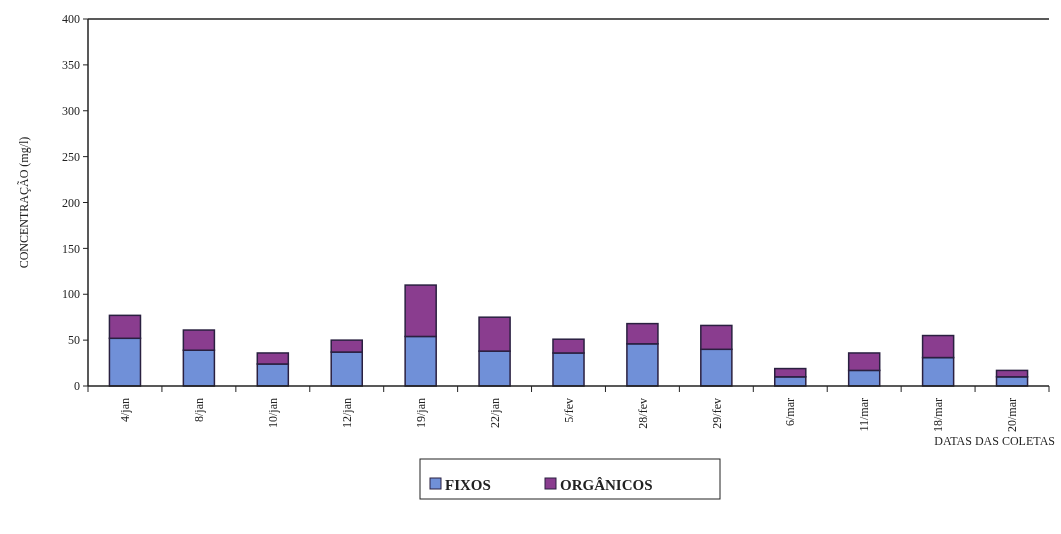 Image resolution: width=1061 pixels, height=534 pixels. What do you see at coordinates (938, 415) in the screenshot?
I see `x-tick-label: 18/mar` at bounding box center [938, 415].